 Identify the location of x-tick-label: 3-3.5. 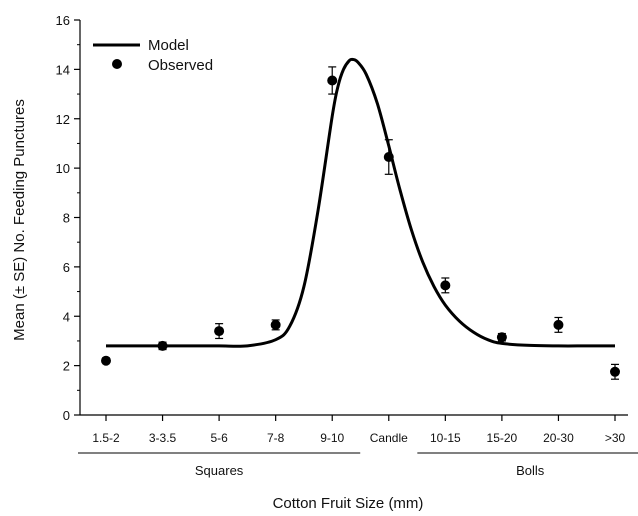
(163, 438).